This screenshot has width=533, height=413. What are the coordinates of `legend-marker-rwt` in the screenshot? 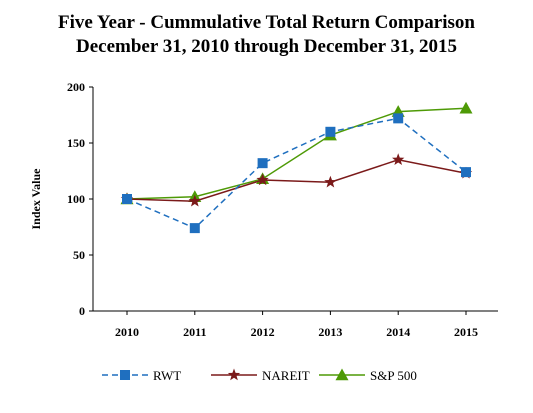 It's located at (125, 375).